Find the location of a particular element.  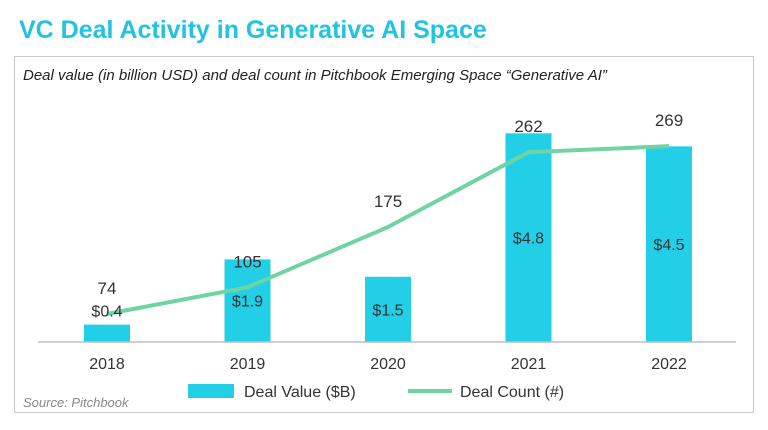

bar-2021 is located at coordinates (528, 237).